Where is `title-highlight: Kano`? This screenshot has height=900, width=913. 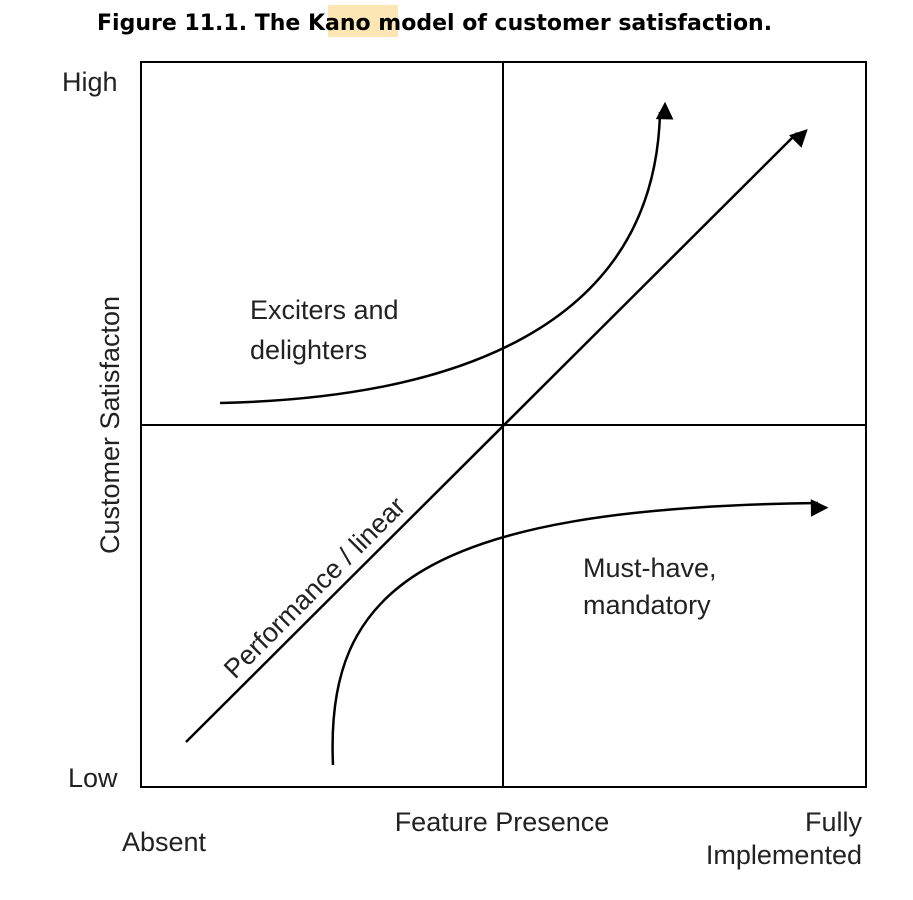
title-highlight: Kano is located at coordinates (339, 23).